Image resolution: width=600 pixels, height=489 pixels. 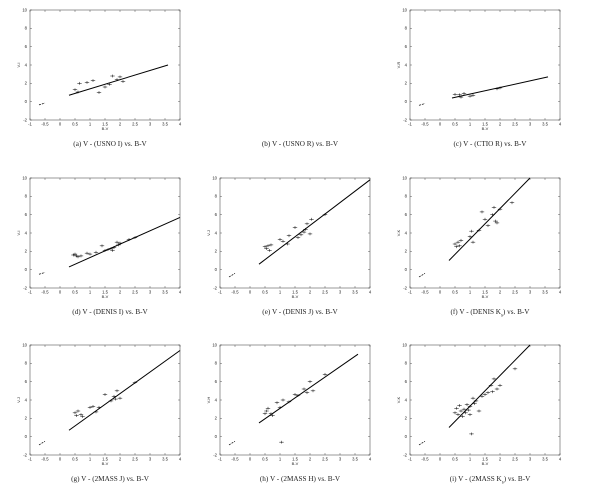 What do you see at coordinates (530, 459) in the screenshot?
I see `x-tick-label: 3` at bounding box center [530, 459].